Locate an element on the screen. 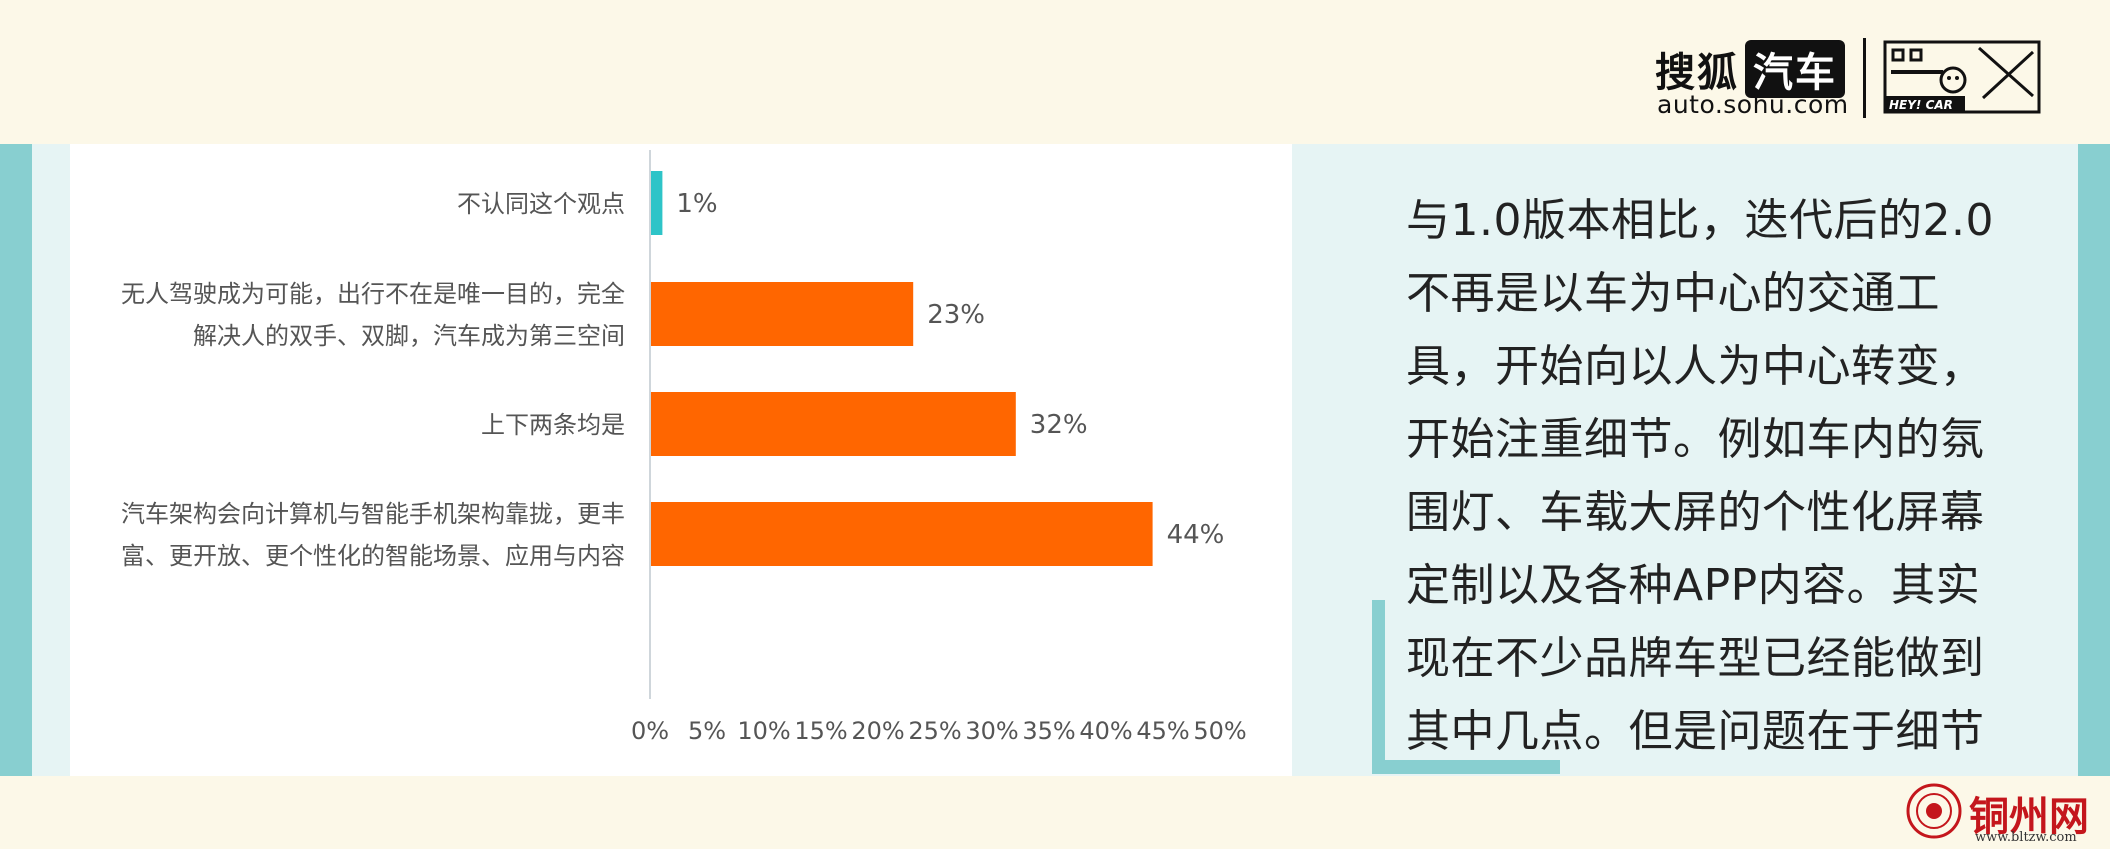 This screenshot has height=849, width=2110. data-label: 32% is located at coordinates (1059, 425).